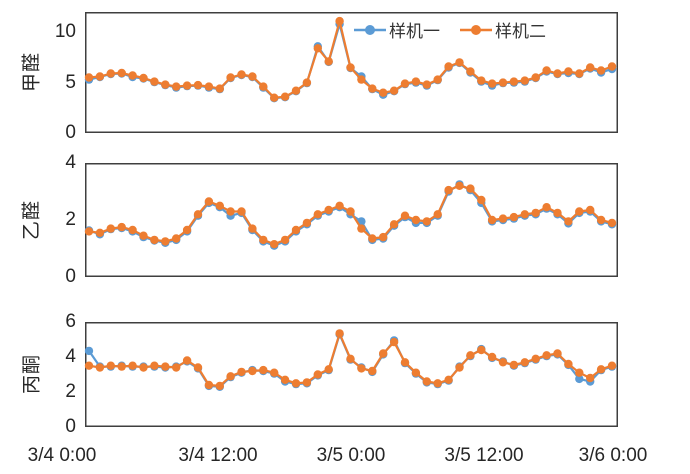 Image resolution: width=690 pixels, height=474 pixels. What do you see at coordinates (351, 455) in the screenshot?
I see `x-tick-label: 3/5 0:00` at bounding box center [351, 455].